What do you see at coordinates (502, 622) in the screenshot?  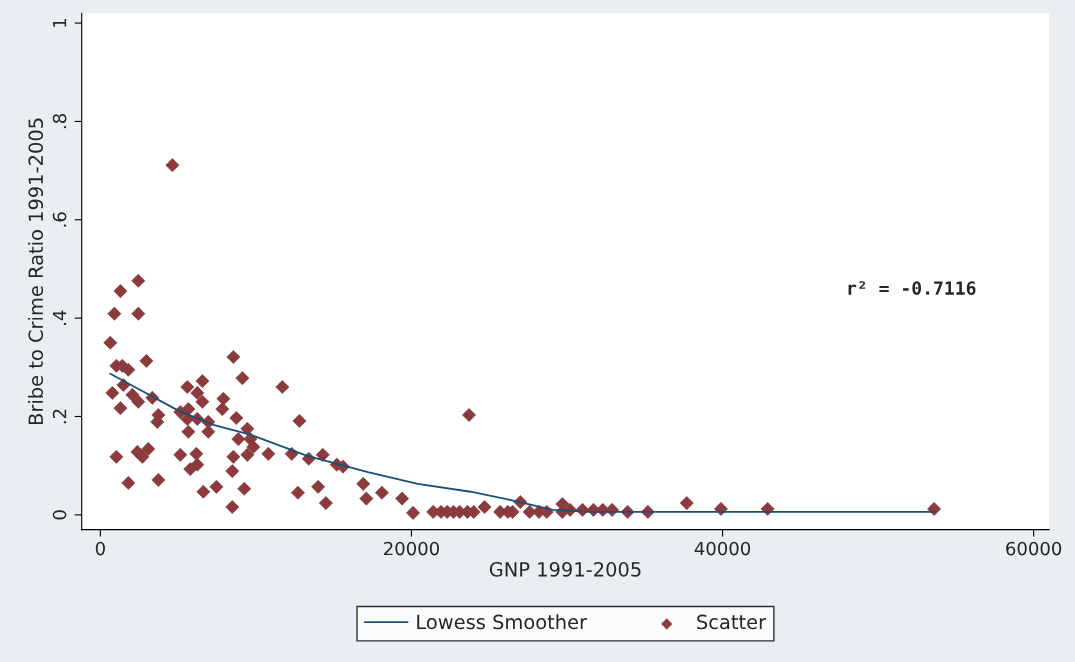 I see `legend-label: Lowess Smoother` at bounding box center [502, 622].